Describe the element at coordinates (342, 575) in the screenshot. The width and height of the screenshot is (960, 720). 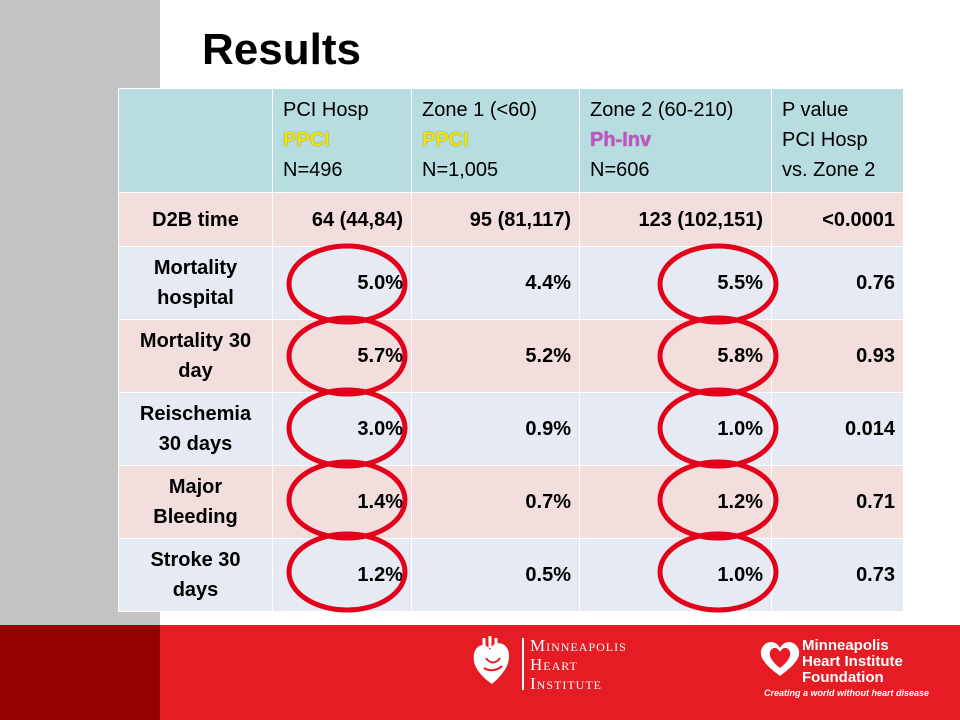
I see `cell-pci: 1.2%` at that location.